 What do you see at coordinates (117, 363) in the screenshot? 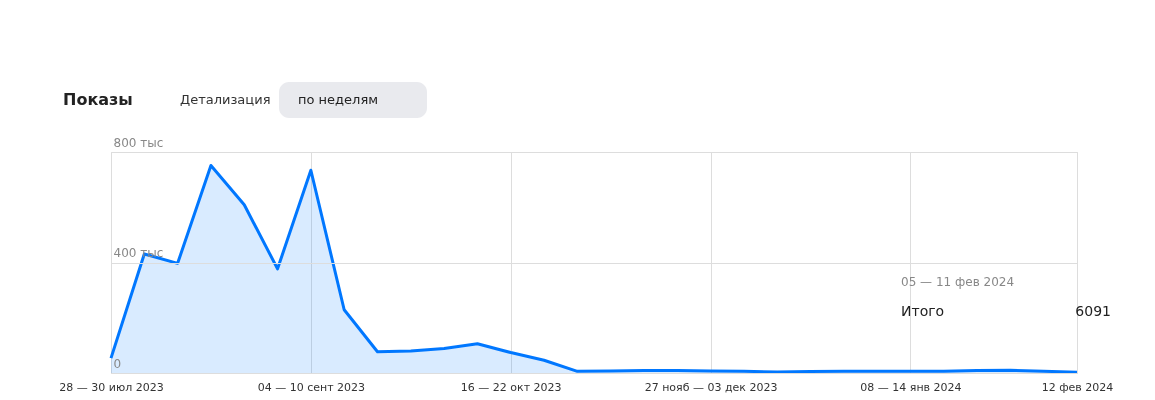
I see `y-tick-label: 0` at bounding box center [117, 363].